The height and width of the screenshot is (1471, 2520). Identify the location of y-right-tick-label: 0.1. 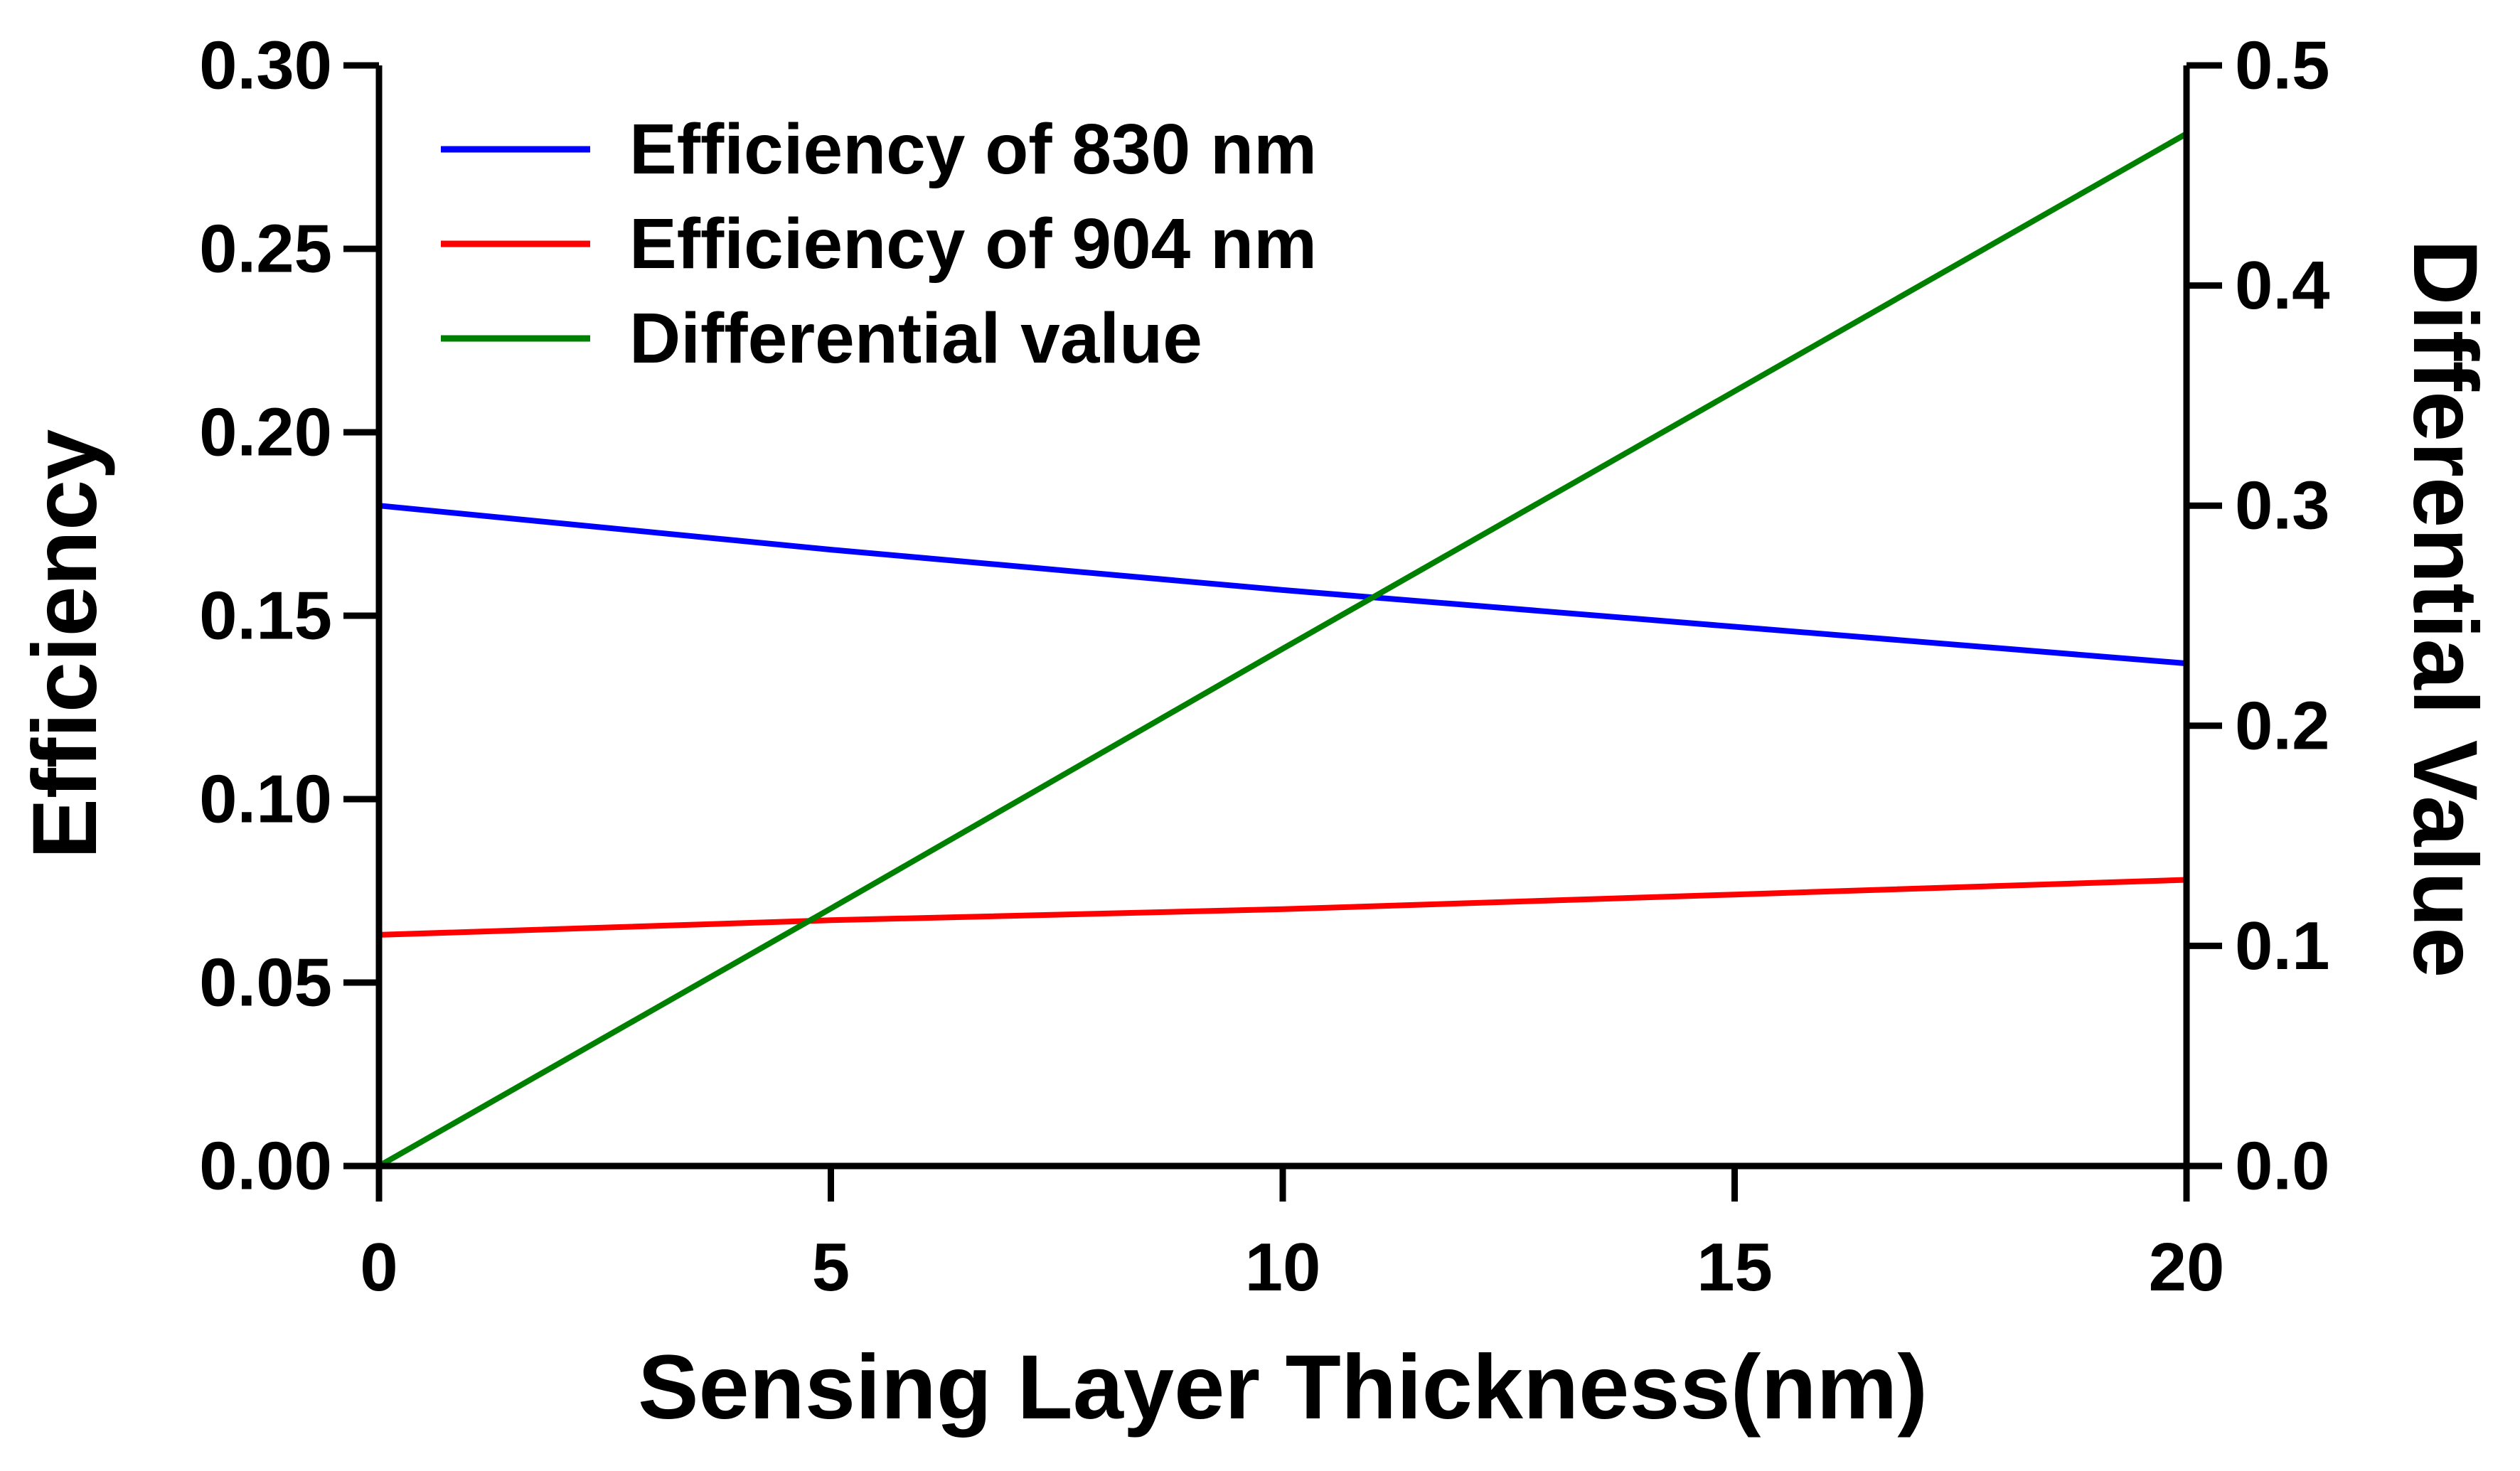
(2282, 946).